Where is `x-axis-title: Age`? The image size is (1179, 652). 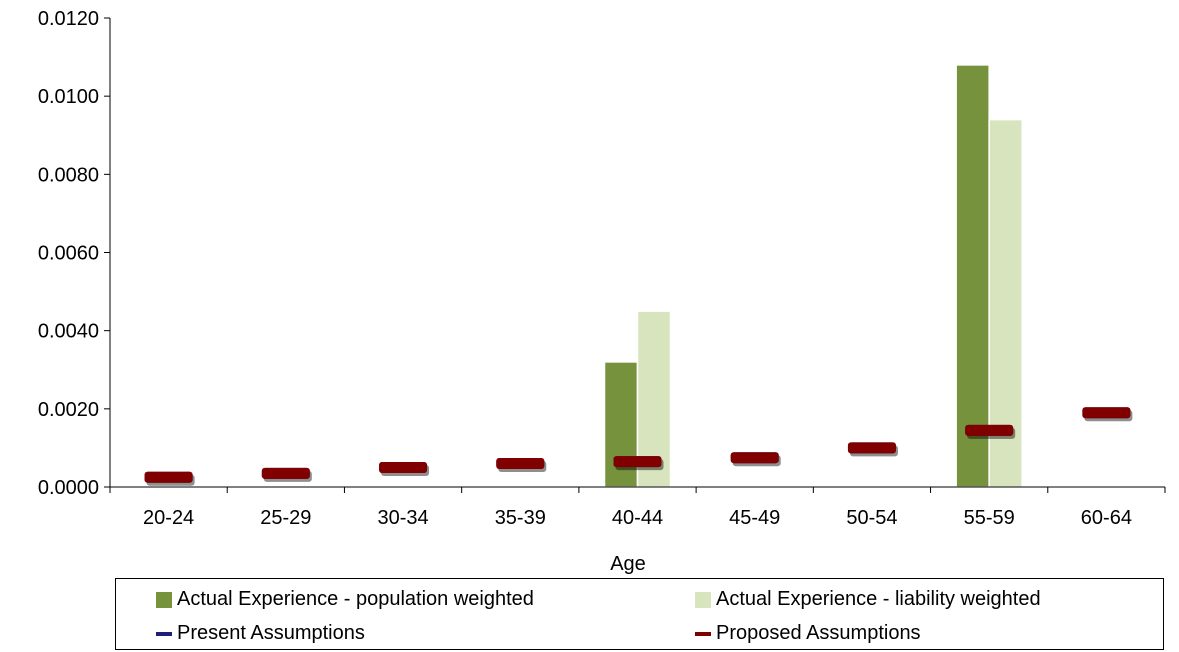 x-axis-title: Age is located at coordinates (628, 564).